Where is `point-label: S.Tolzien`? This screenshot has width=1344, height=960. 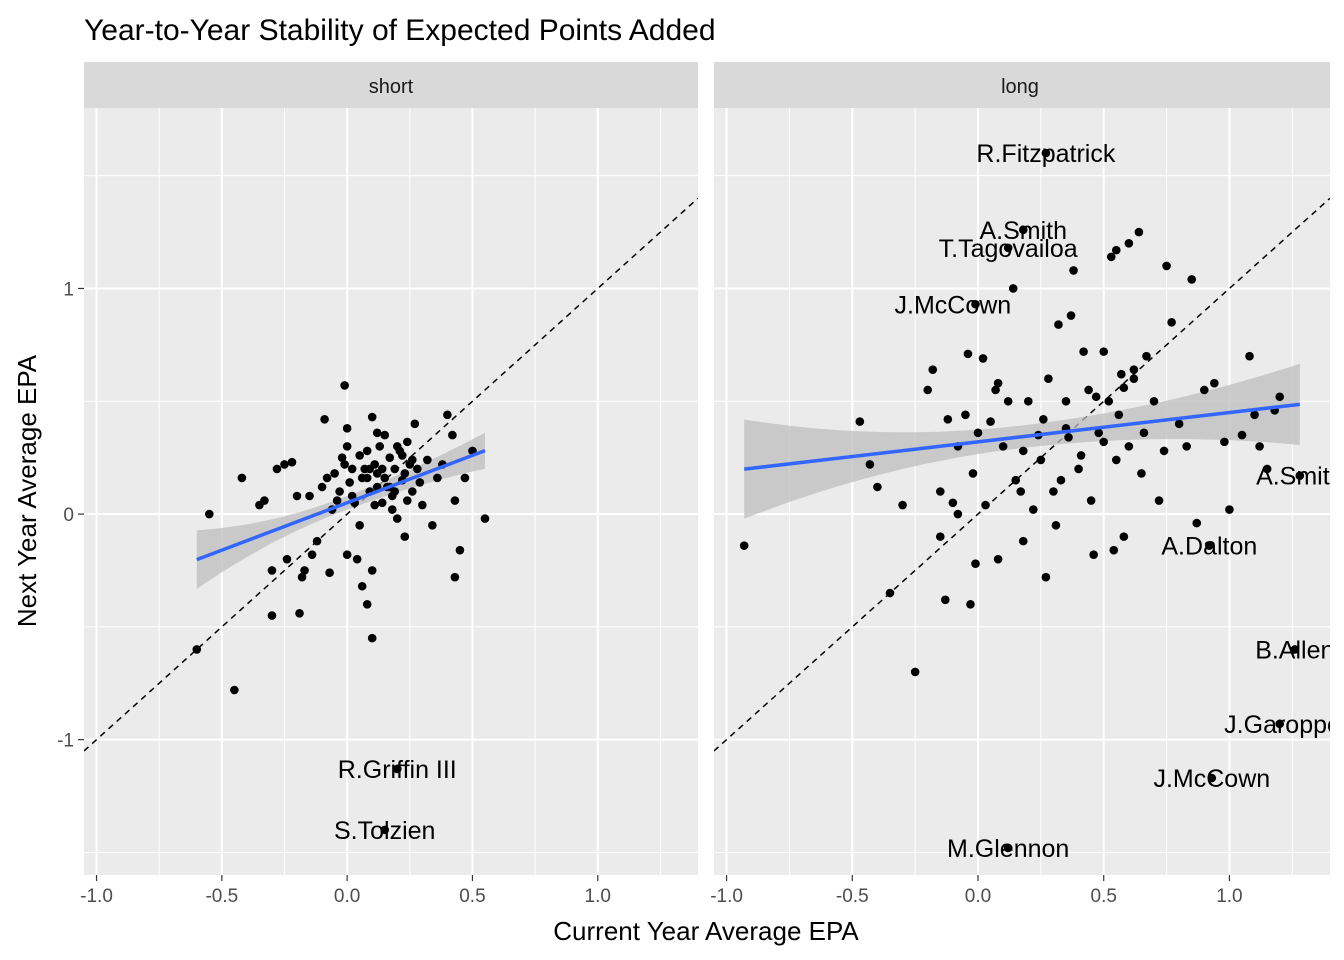 point-label: S.Tolzien is located at coordinates (384, 831).